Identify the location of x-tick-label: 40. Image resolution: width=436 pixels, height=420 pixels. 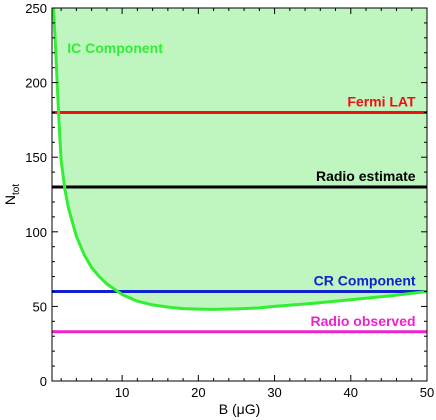
(351, 392).